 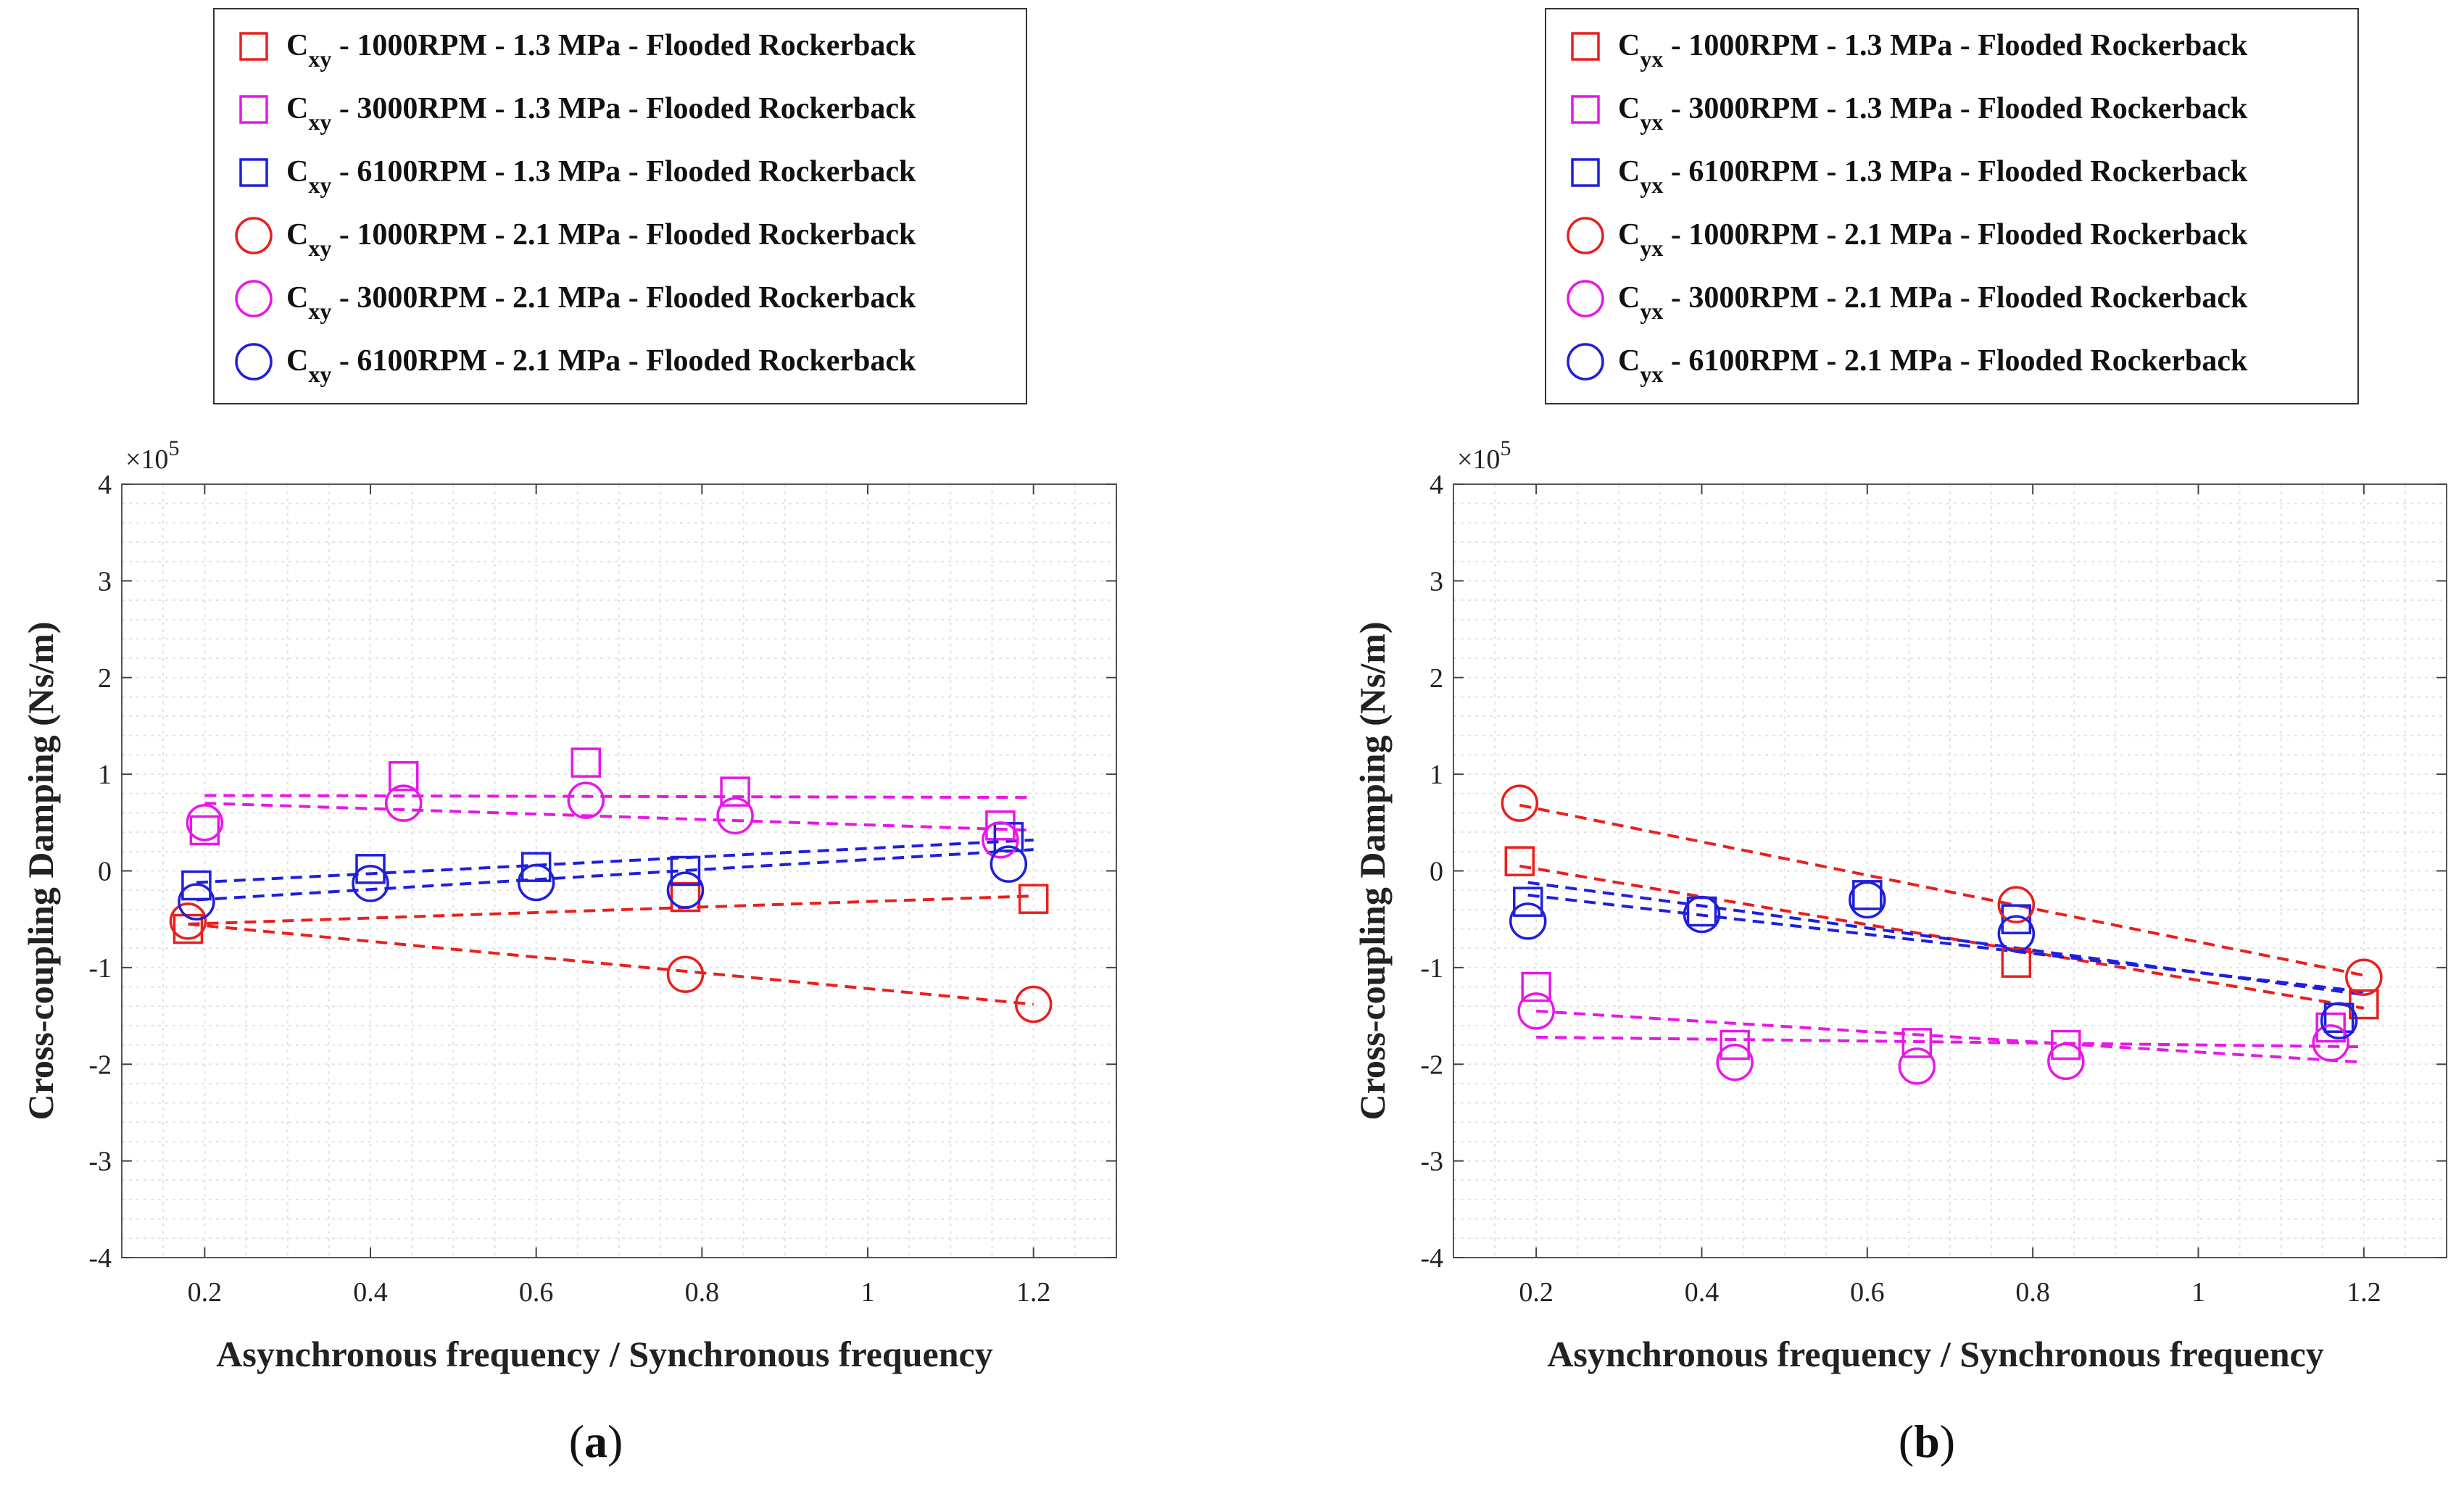 What do you see at coordinates (1536, 1292) in the screenshot?
I see `x-tick-label: 0.2` at bounding box center [1536, 1292].